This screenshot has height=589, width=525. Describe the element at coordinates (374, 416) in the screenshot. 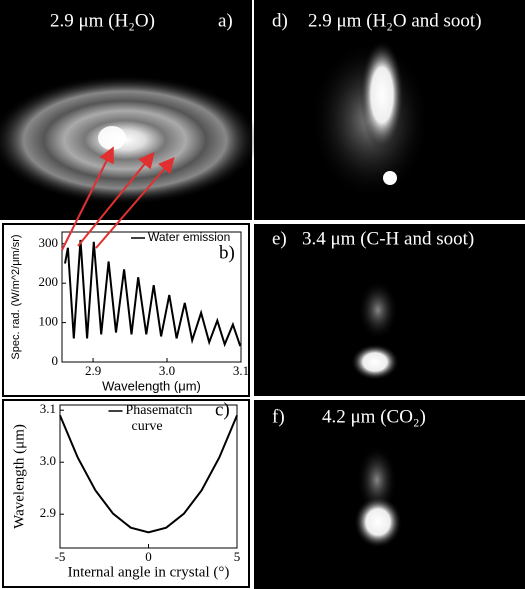

I see `panel-title: 4.2 μm (CO₂)` at that location.